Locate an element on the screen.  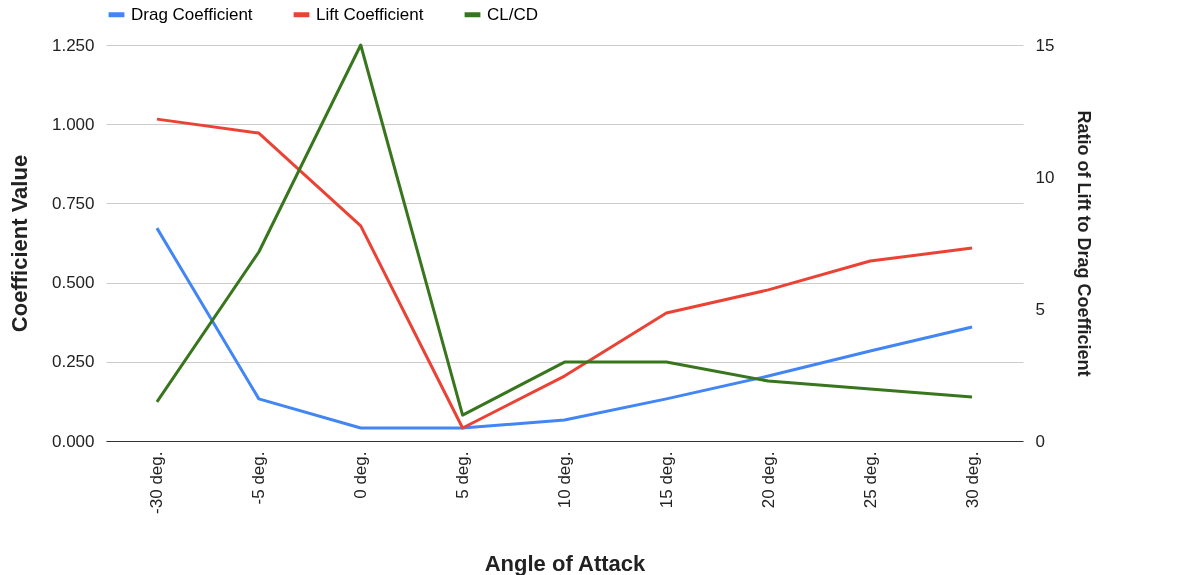
y-tick-label: 0.500 is located at coordinates (73, 283).